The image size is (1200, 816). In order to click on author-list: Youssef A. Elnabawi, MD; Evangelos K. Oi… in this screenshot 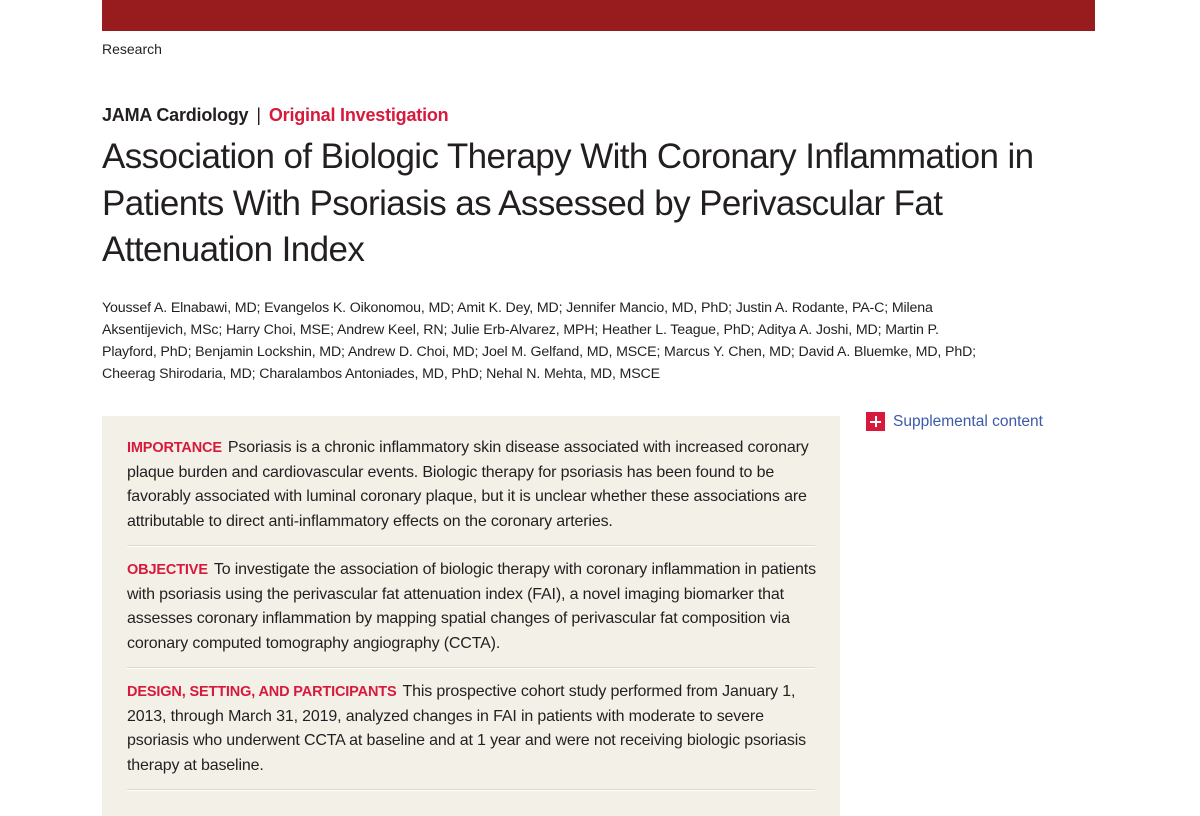, I will do `click(539, 341)`.